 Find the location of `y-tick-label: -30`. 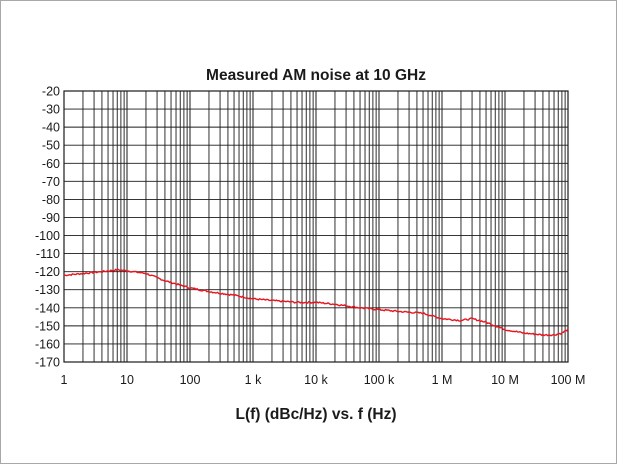

y-tick-label: -30 is located at coordinates (51, 110).